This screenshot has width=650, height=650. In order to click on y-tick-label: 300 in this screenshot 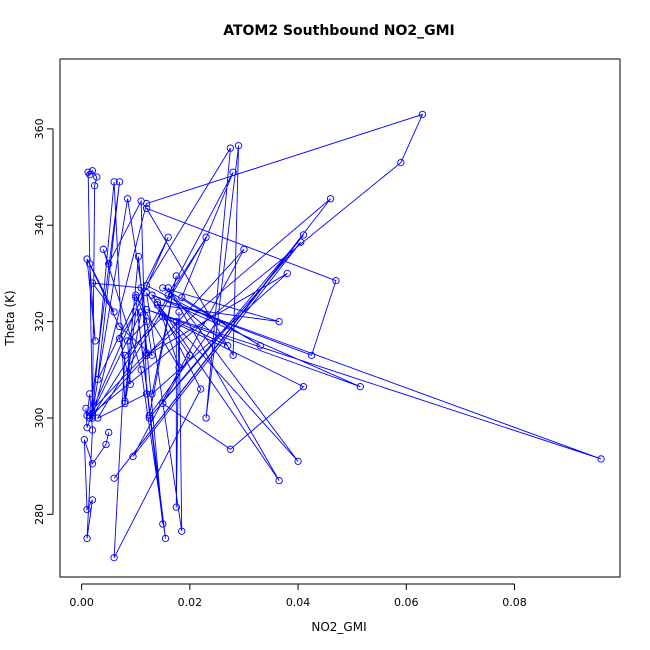, I will do `click(39, 417)`.